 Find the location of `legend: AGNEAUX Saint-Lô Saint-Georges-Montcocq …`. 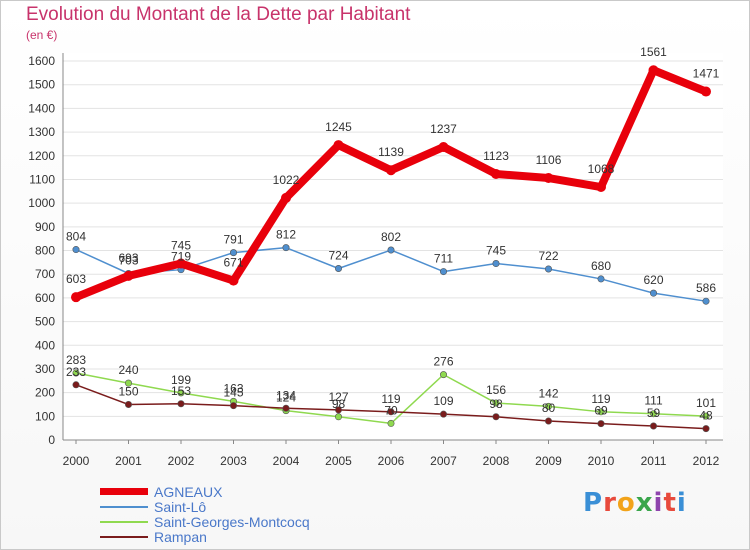

legend: AGNEAUX Saint-Lô Saint-Georges-Montcocq … is located at coordinates (205, 514).